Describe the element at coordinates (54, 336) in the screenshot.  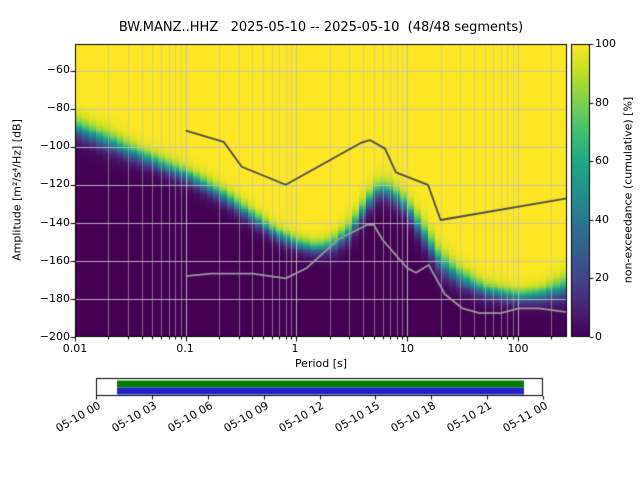
I see `y-tick-label: −200` at that location.